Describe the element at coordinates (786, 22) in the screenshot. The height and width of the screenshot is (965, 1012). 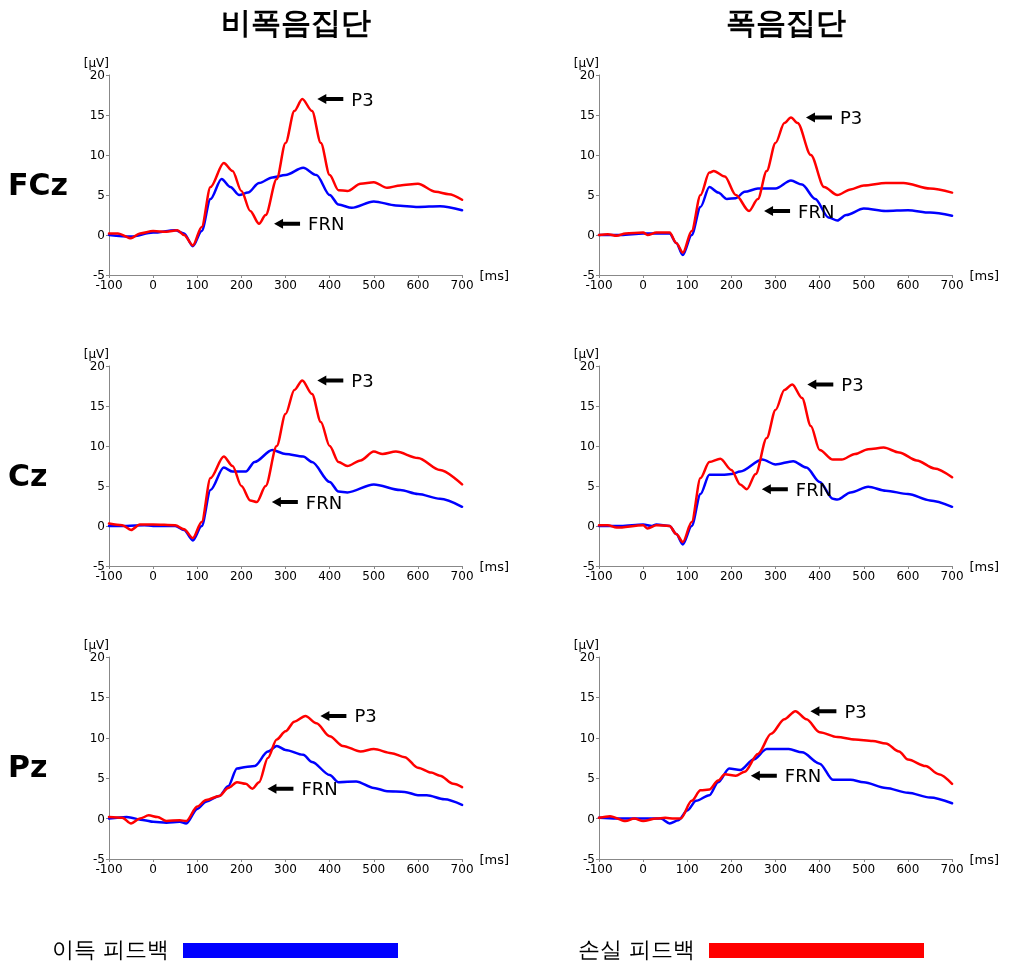
I see `chart-title: 폭음집단` at that location.